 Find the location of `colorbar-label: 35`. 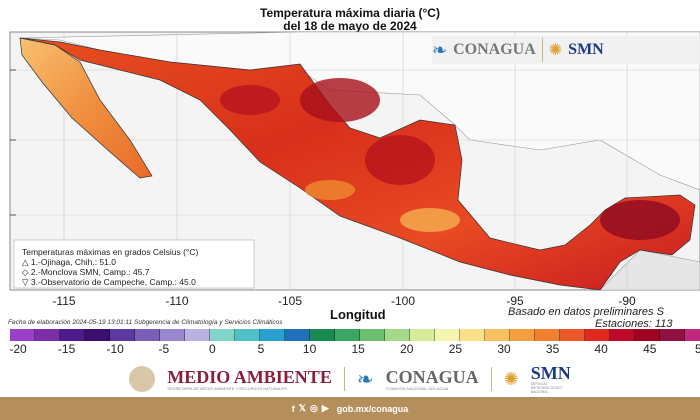

colorbar-label: 35 is located at coordinates (552, 349).